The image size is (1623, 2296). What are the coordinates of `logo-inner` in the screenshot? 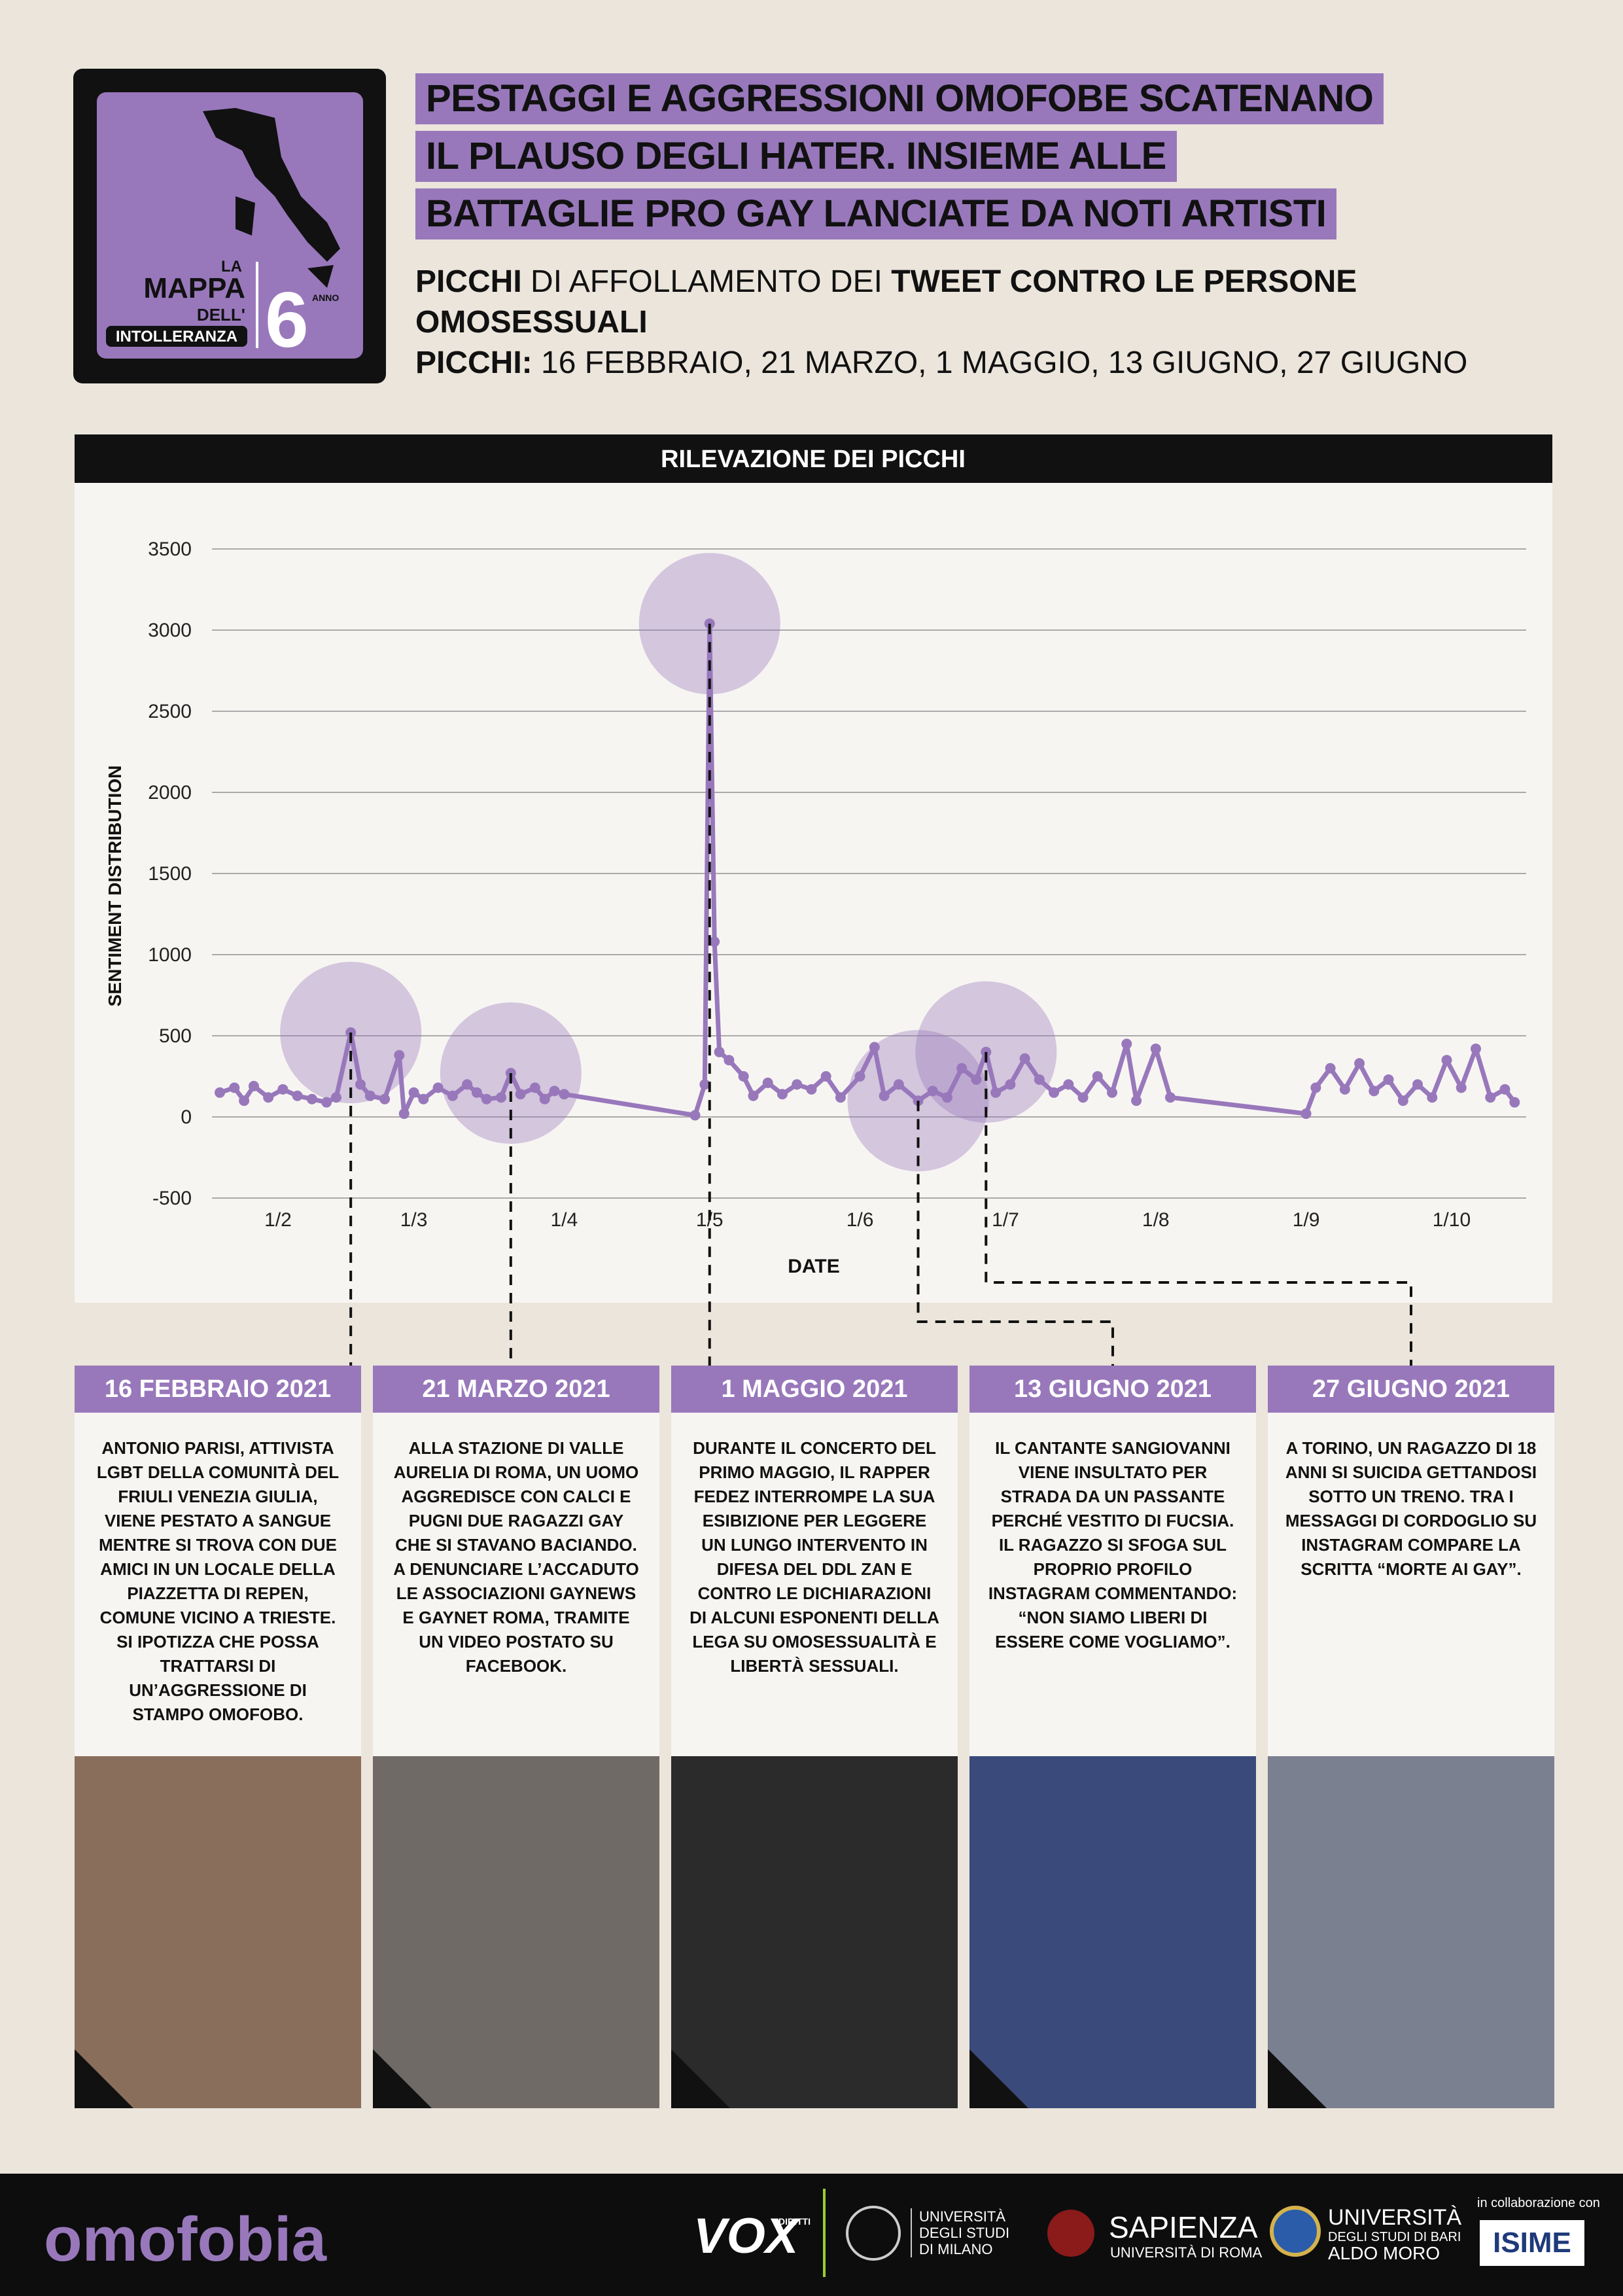 It's located at (230, 226).